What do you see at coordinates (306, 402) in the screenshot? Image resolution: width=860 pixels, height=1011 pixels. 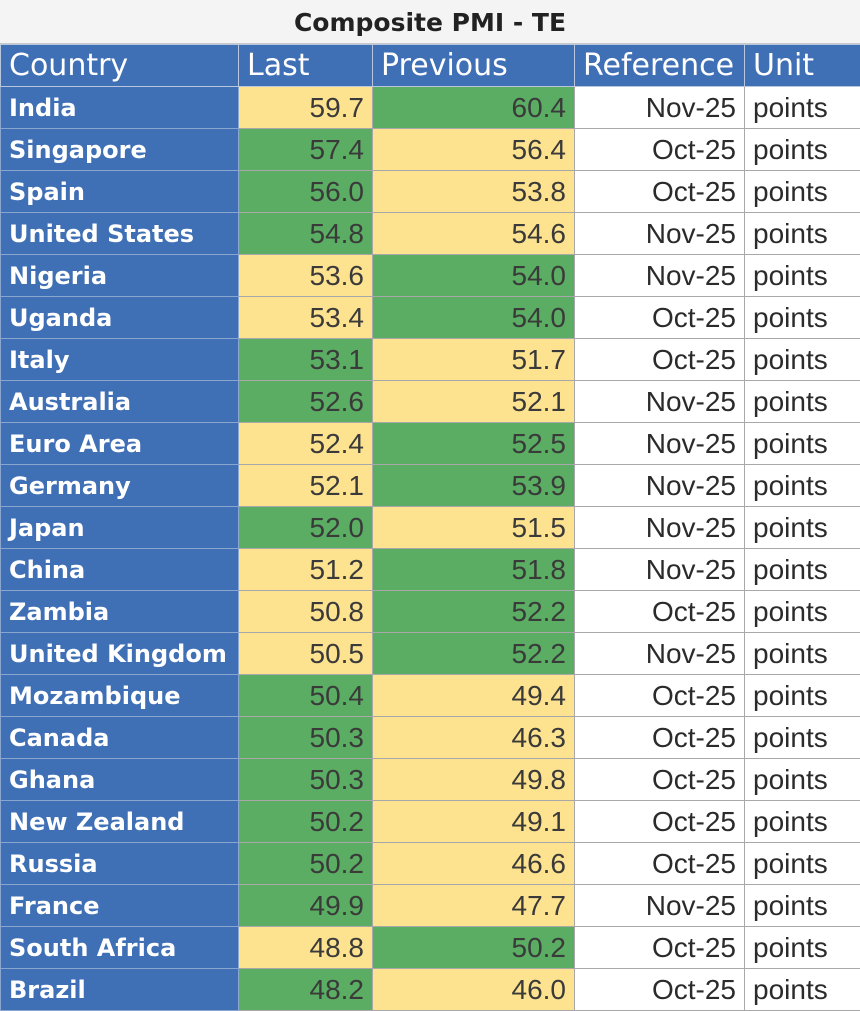 I see `last-cell: 52.6` at bounding box center [306, 402].